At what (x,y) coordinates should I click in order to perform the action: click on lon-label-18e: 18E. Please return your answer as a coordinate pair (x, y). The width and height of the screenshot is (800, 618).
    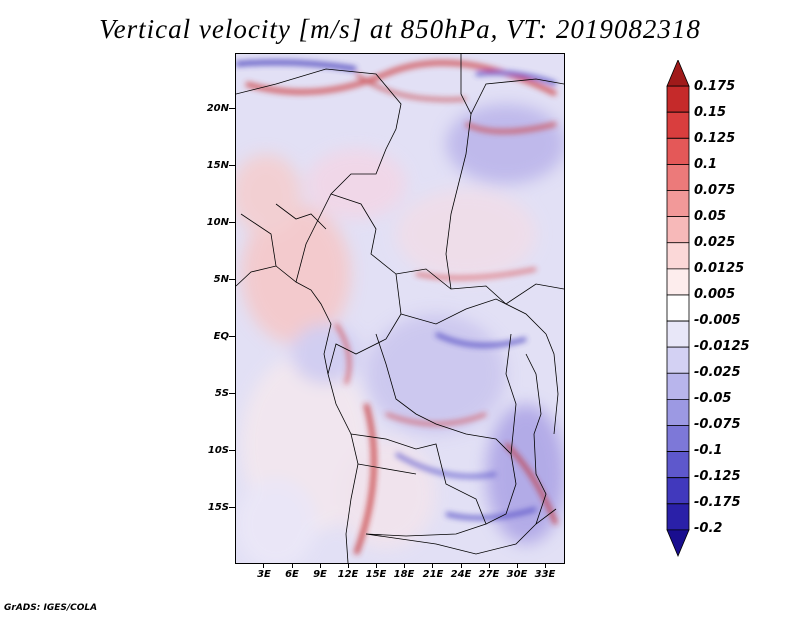
    Looking at the image, I should click on (404, 574).